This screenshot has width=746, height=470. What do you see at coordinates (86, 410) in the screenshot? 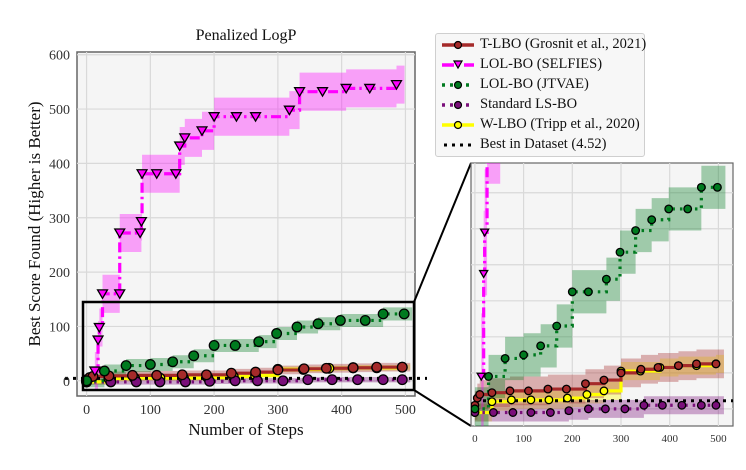
I see `x-tick-label: 0` at bounding box center [86, 410].